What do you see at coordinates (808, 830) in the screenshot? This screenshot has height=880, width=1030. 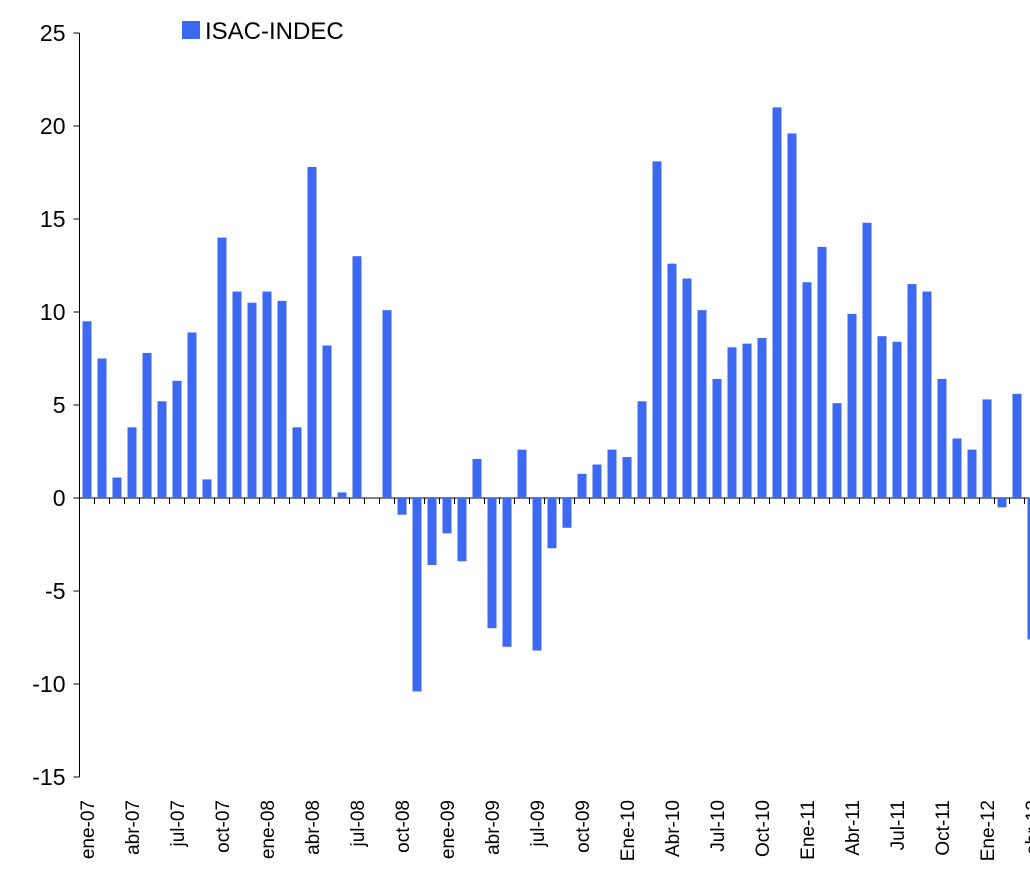 I see `x-tick-label: Ene-11` at bounding box center [808, 830].